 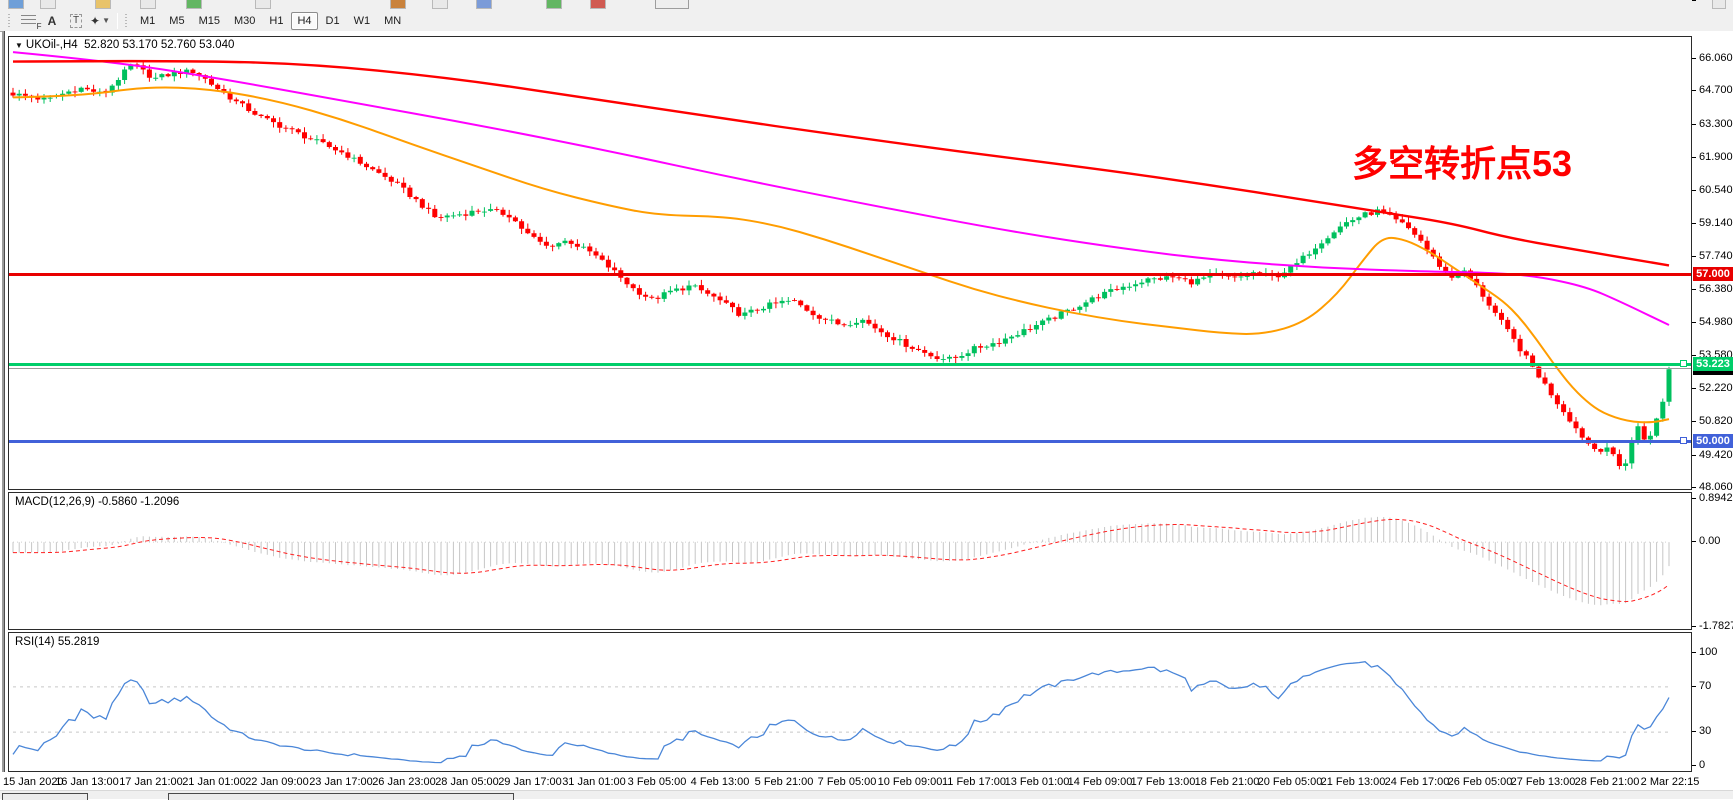 What do you see at coordinates (341, 782) in the screenshot?
I see `time-axis-label: 23 Jan 17:00` at bounding box center [341, 782].